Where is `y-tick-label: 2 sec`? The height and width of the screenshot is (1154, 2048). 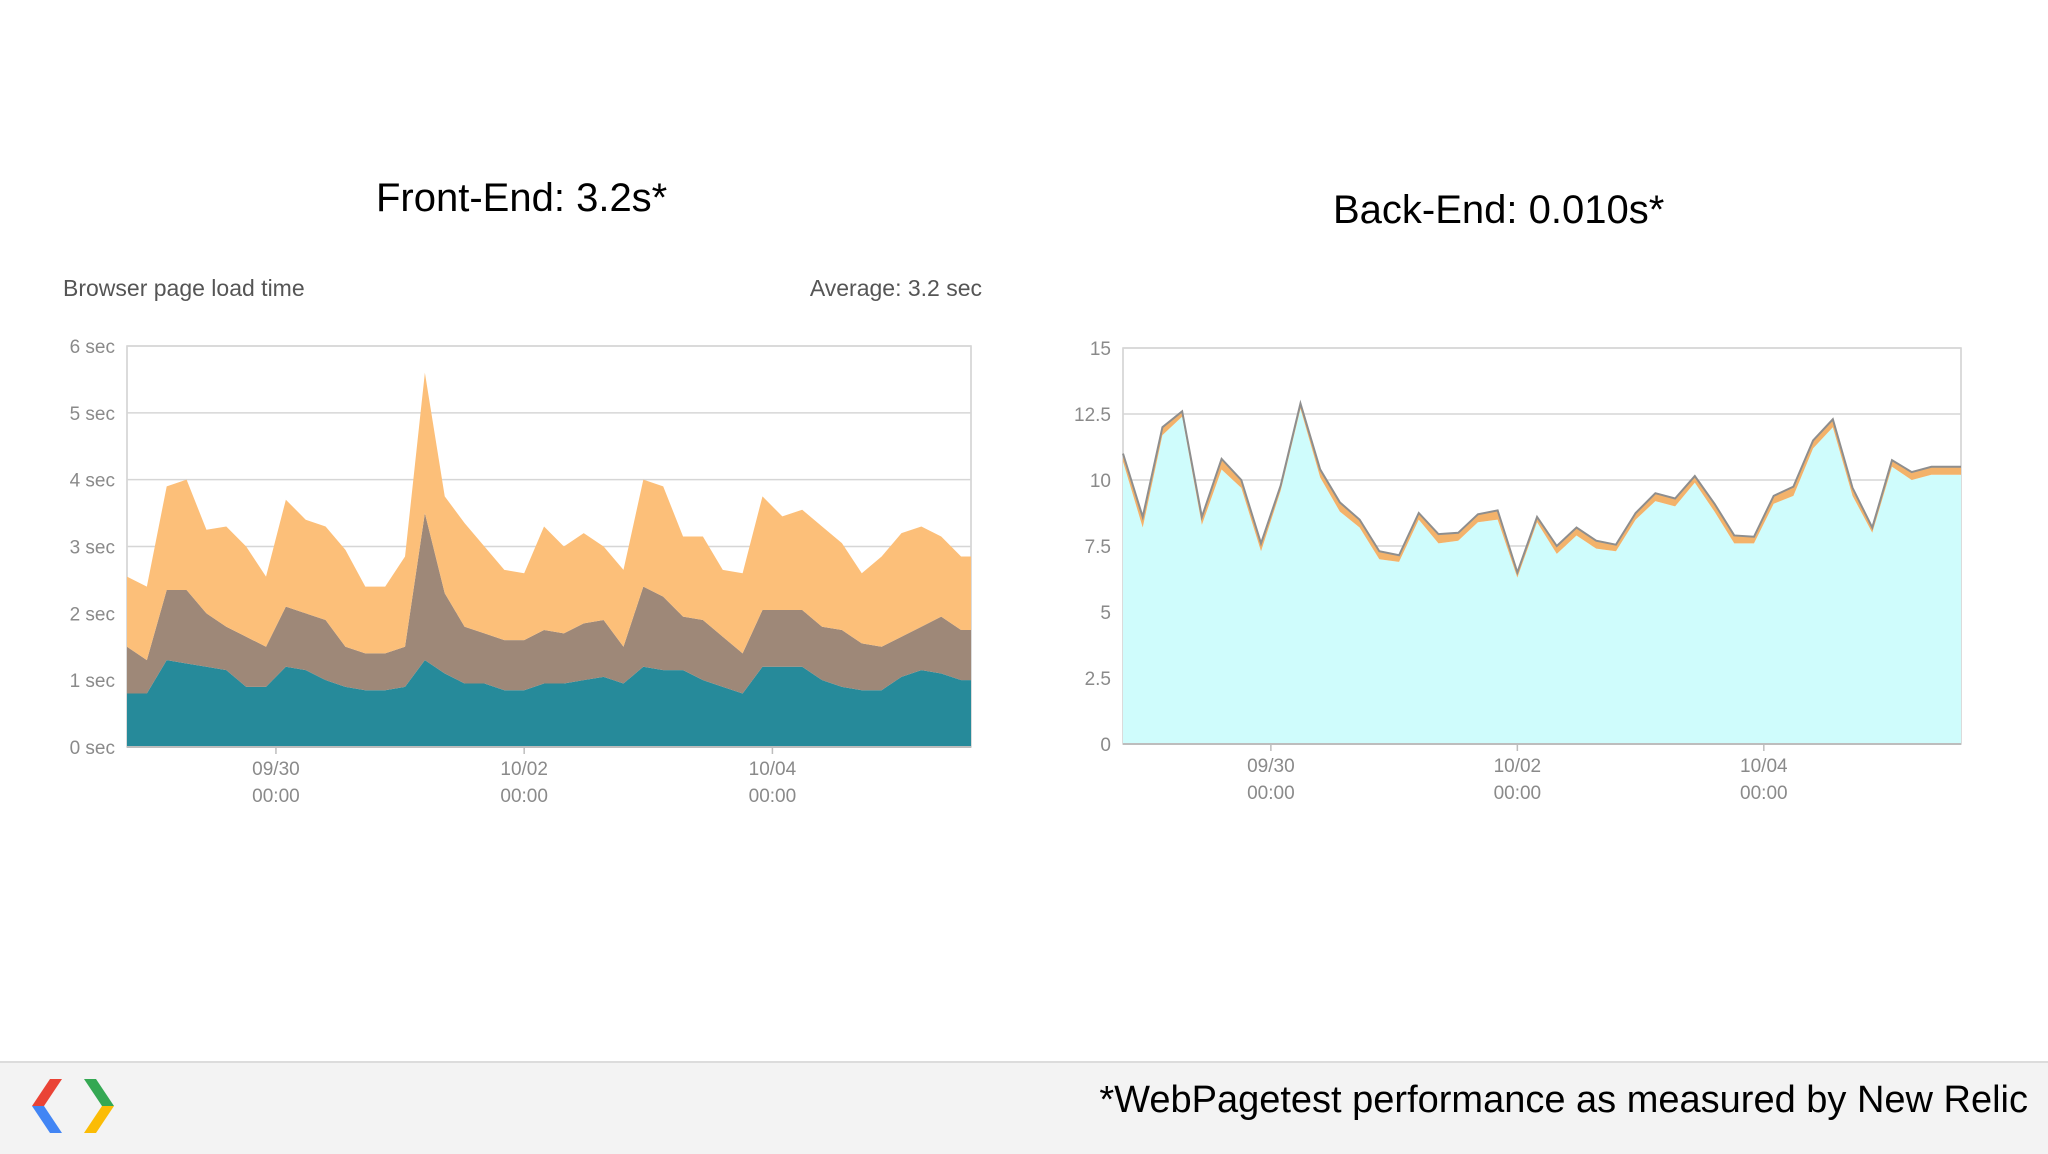
y-tick-label: 2 sec is located at coordinates (92, 614).